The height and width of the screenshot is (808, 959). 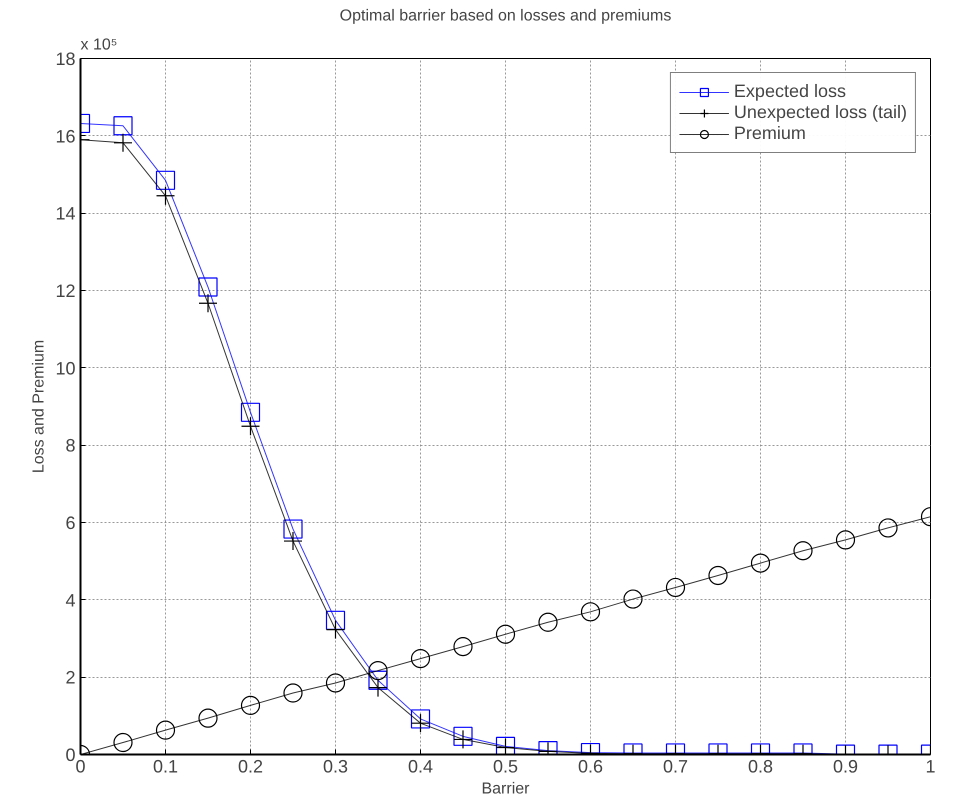 I want to click on x-tick-label: 0.2, so click(x=251, y=766).